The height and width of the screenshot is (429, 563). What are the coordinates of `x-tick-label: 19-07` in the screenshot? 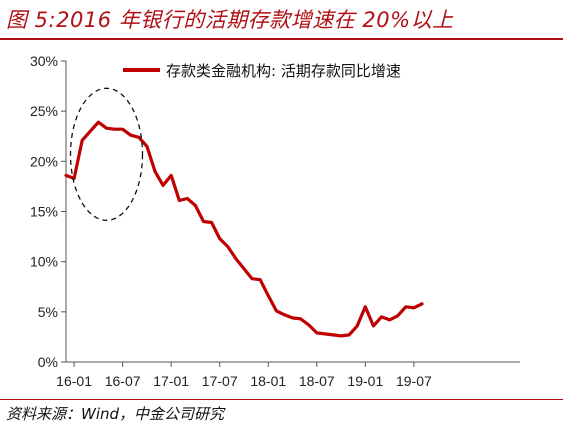 It's located at (414, 381).